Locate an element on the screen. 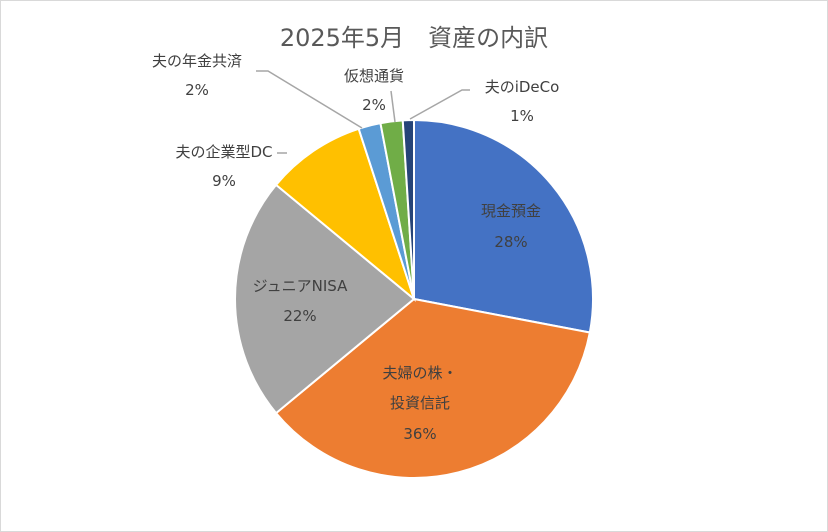 The width and height of the screenshot is (828, 532). value-label-4: 2% is located at coordinates (197, 90).